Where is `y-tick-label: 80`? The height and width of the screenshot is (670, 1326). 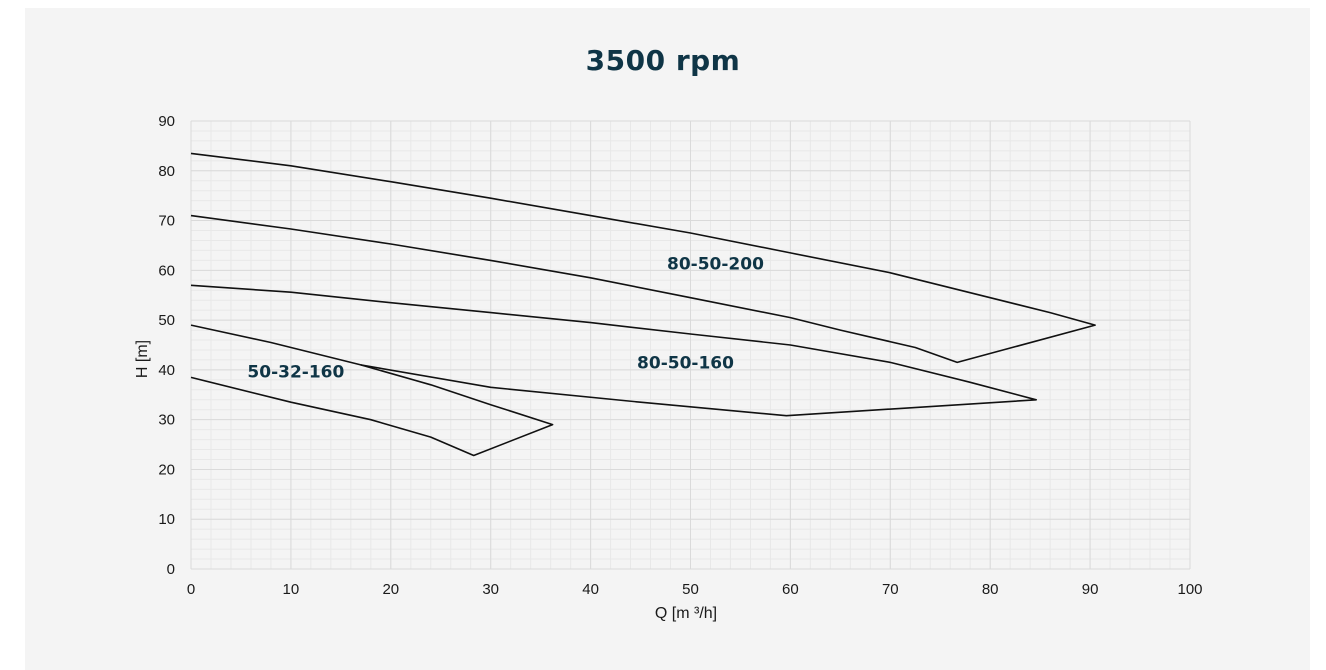 y-tick-label: 80 is located at coordinates (166, 171).